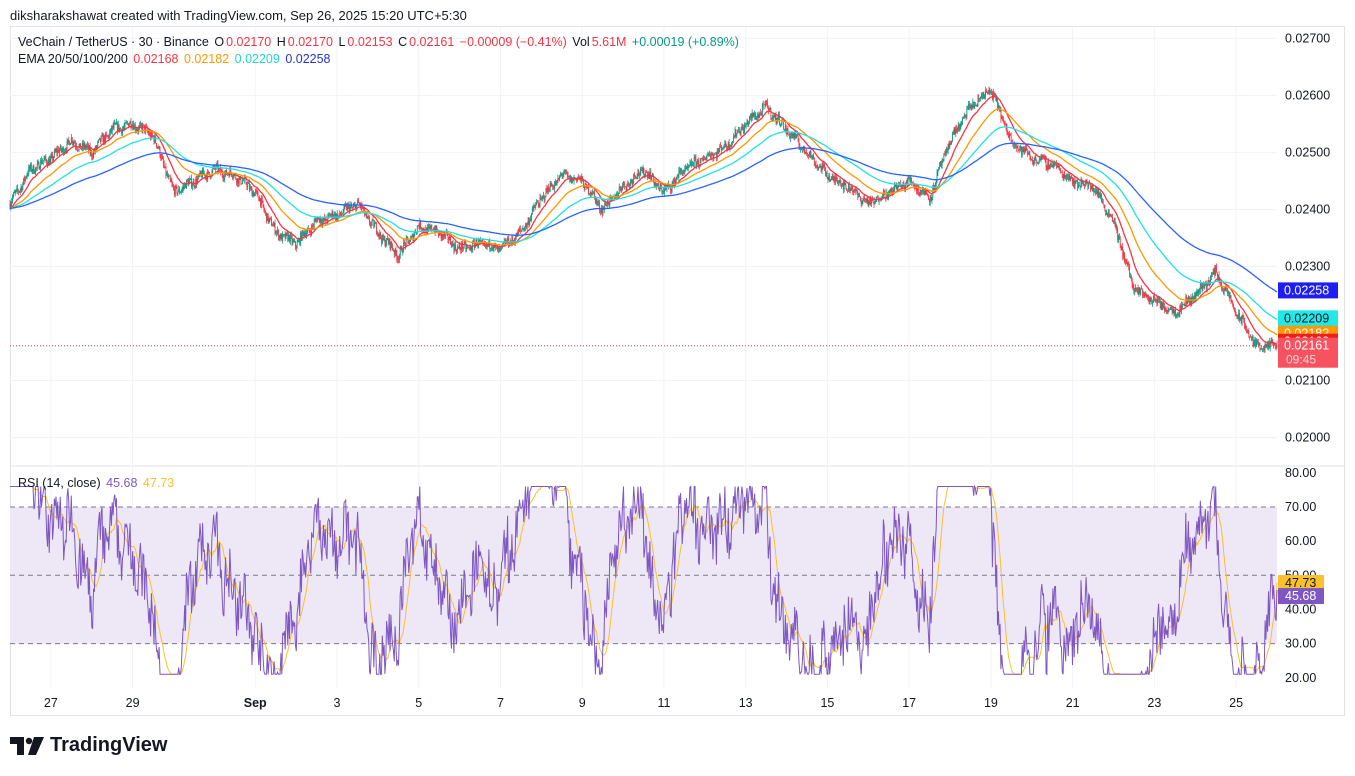  I want to click on x-tick-label: 27, so click(51, 703).